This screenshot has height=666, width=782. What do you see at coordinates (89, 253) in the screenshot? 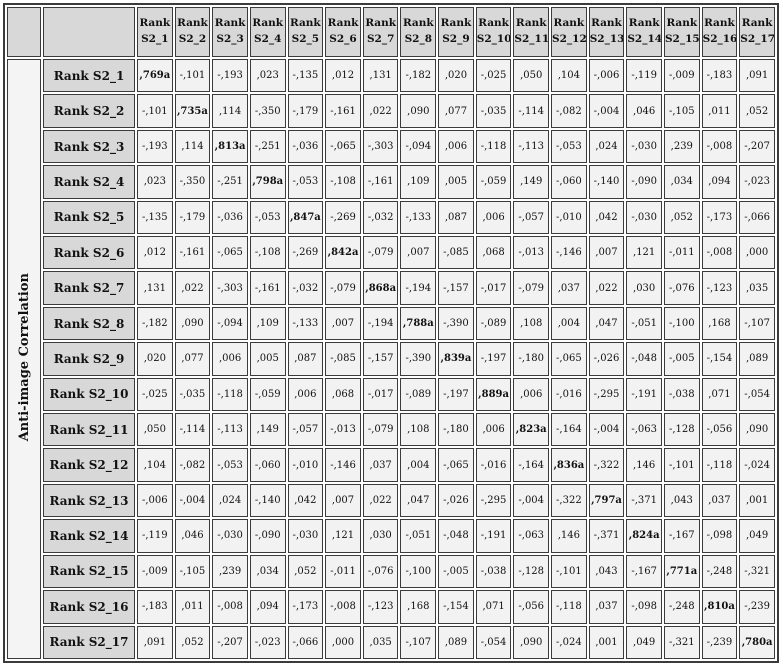
I see `row-header-6: Rank S2_6` at bounding box center [89, 253].